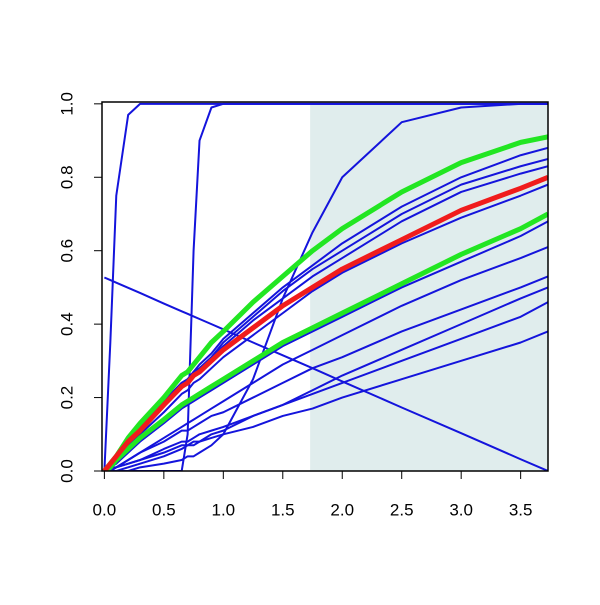 This screenshot has height=605, width=600. What do you see at coordinates (342, 509) in the screenshot?
I see `x-tick-label: 2.0` at bounding box center [342, 509].